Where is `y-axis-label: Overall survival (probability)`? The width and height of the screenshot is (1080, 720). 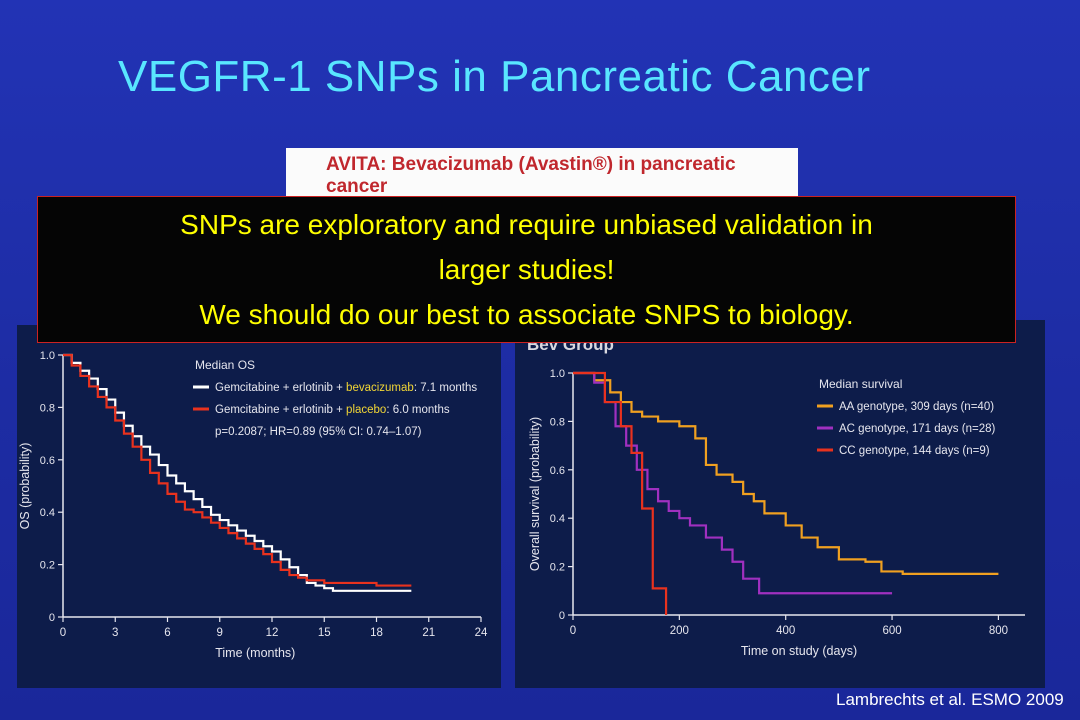 y-axis-label: Overall survival (probability) is located at coordinates (535, 494).